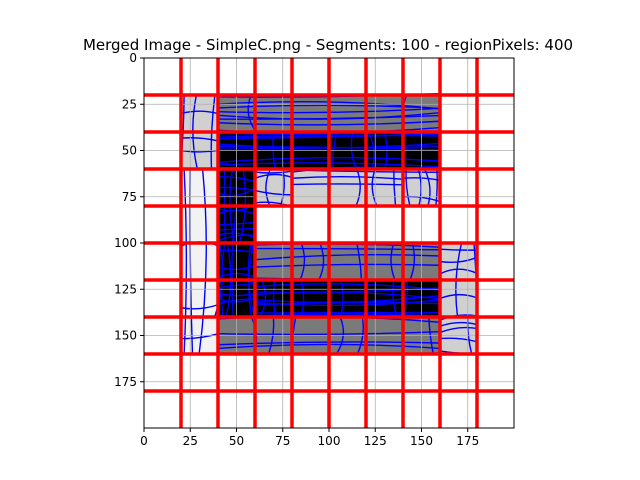  Describe the element at coordinates (129, 197) in the screenshot. I see `y-tick-label: 75` at that location.